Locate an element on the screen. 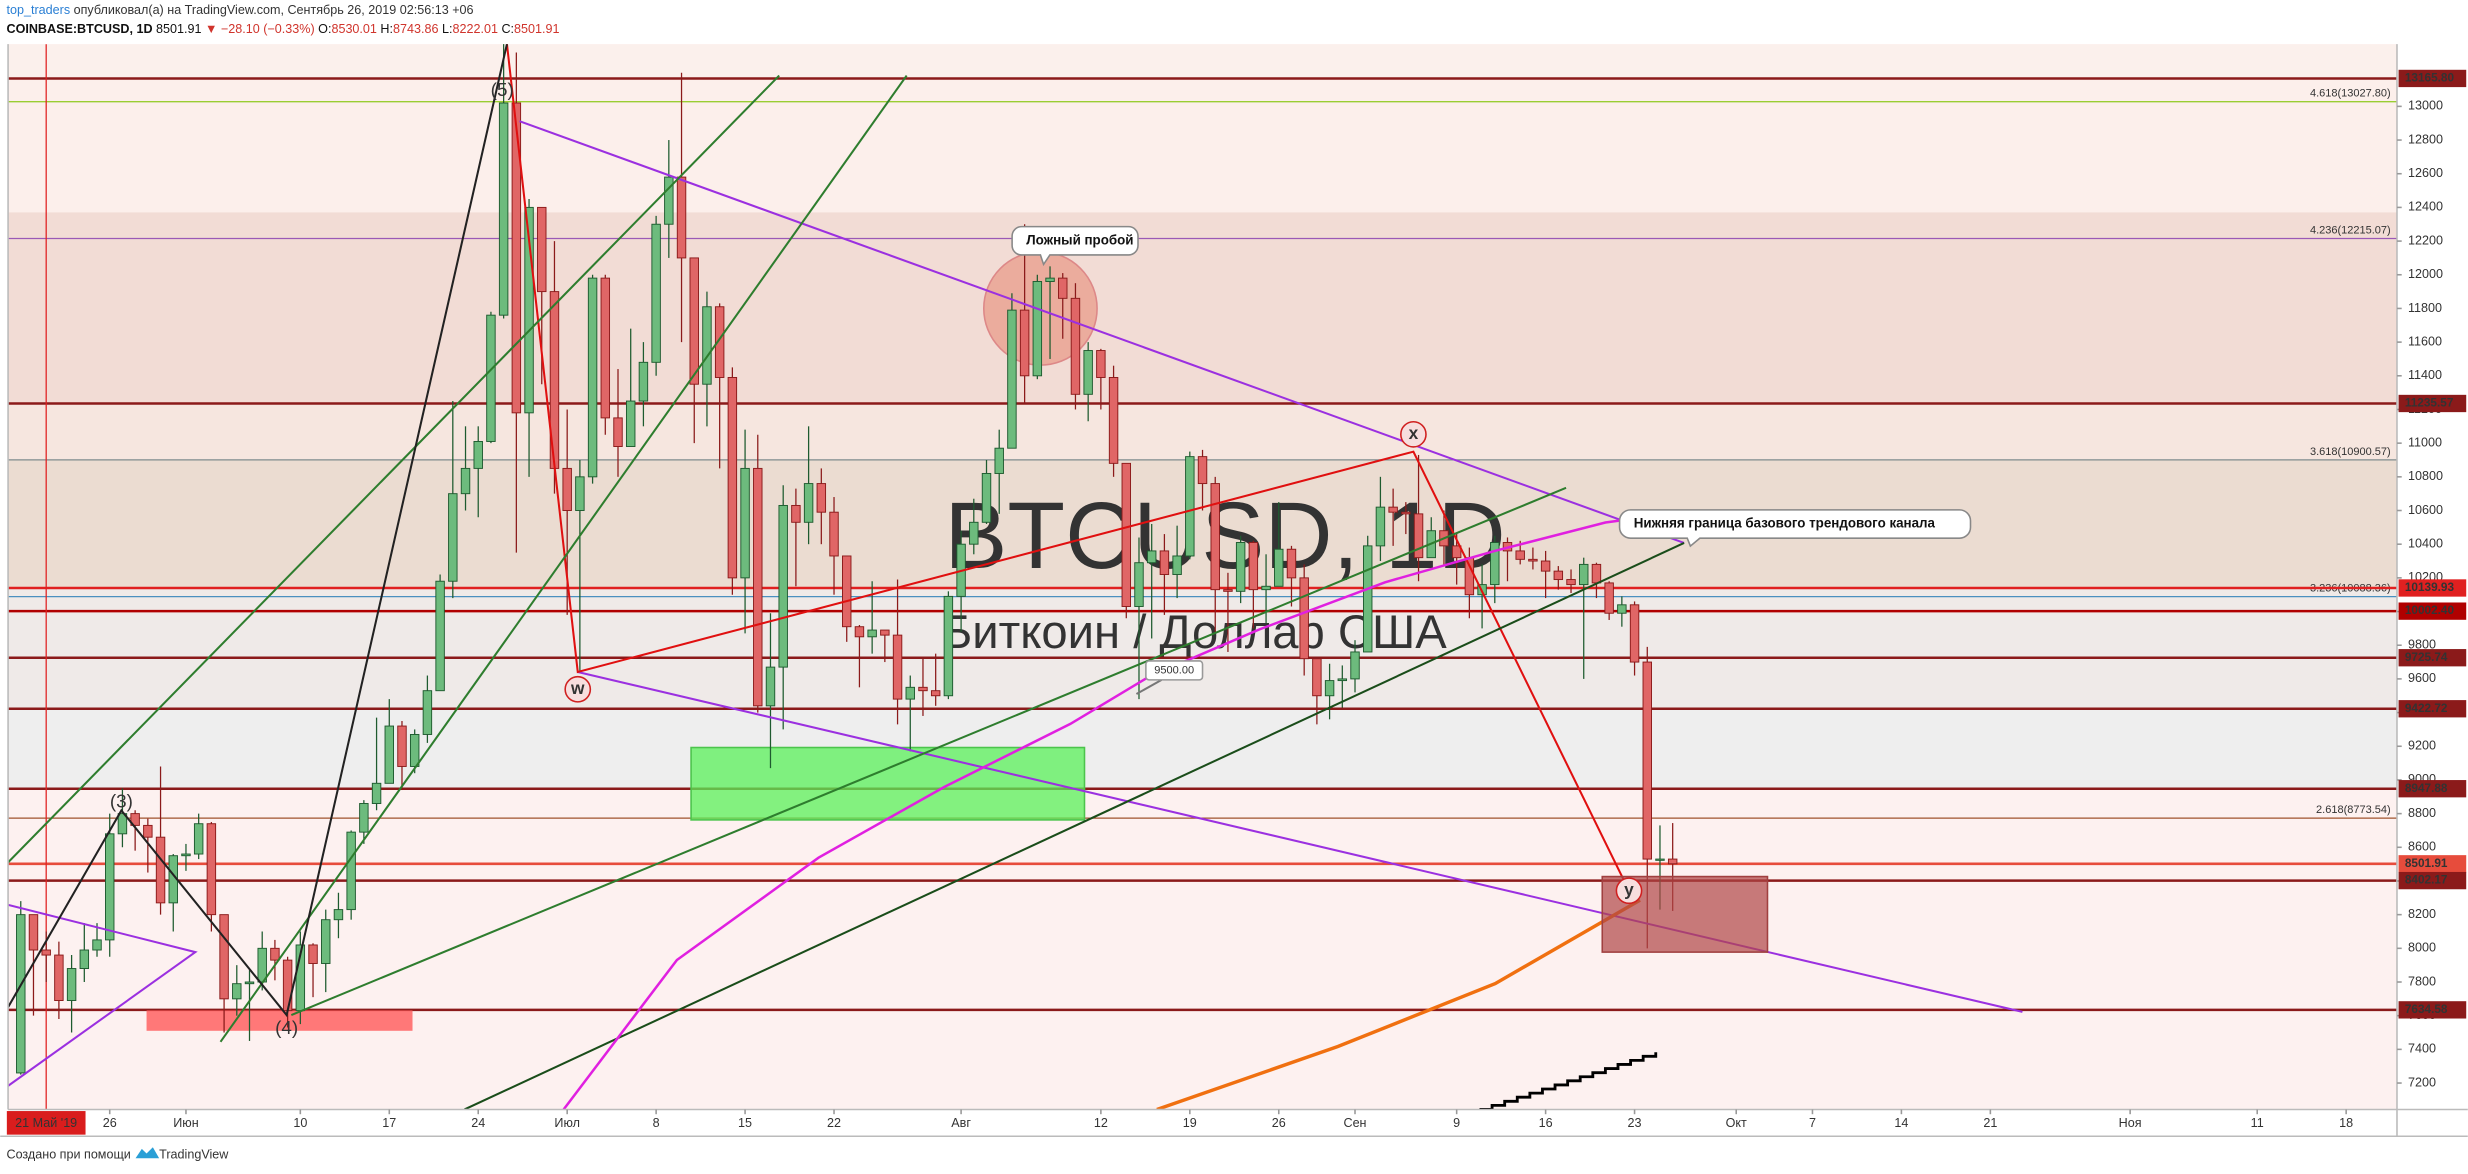 The image size is (2468, 1174). x-tick-label: 10 is located at coordinates (300, 1123).